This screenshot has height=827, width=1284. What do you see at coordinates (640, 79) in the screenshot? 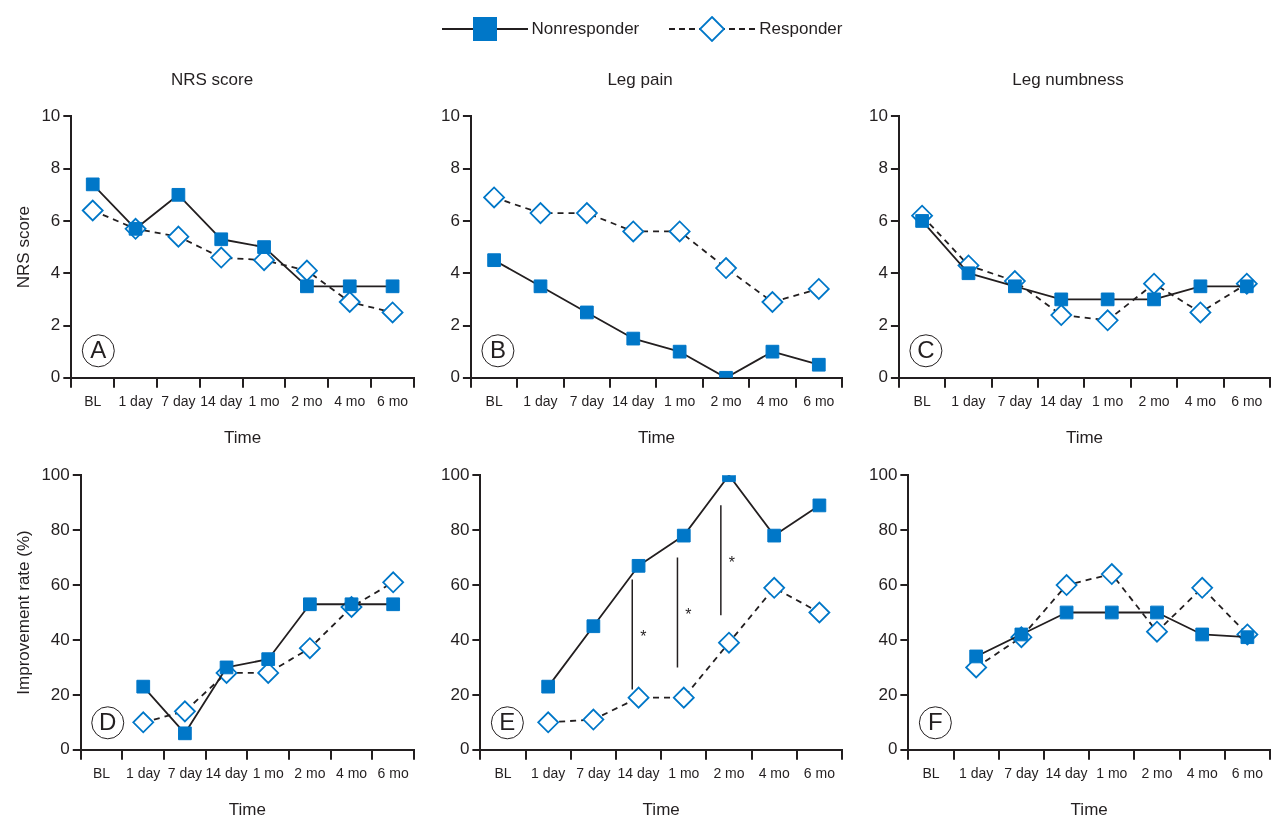
I see `chart-title: Leg pain` at bounding box center [640, 79].